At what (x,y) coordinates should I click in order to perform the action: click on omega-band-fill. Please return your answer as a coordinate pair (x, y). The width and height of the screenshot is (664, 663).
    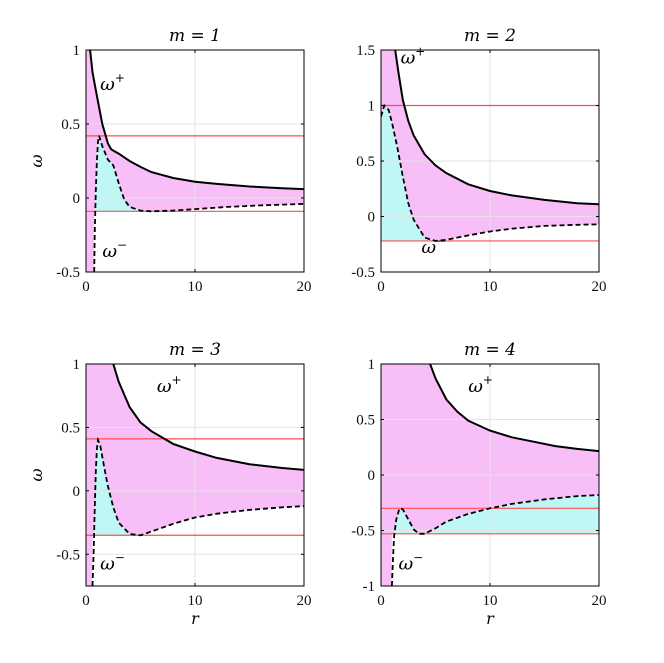
    Looking at the image, I should click on (490, 145).